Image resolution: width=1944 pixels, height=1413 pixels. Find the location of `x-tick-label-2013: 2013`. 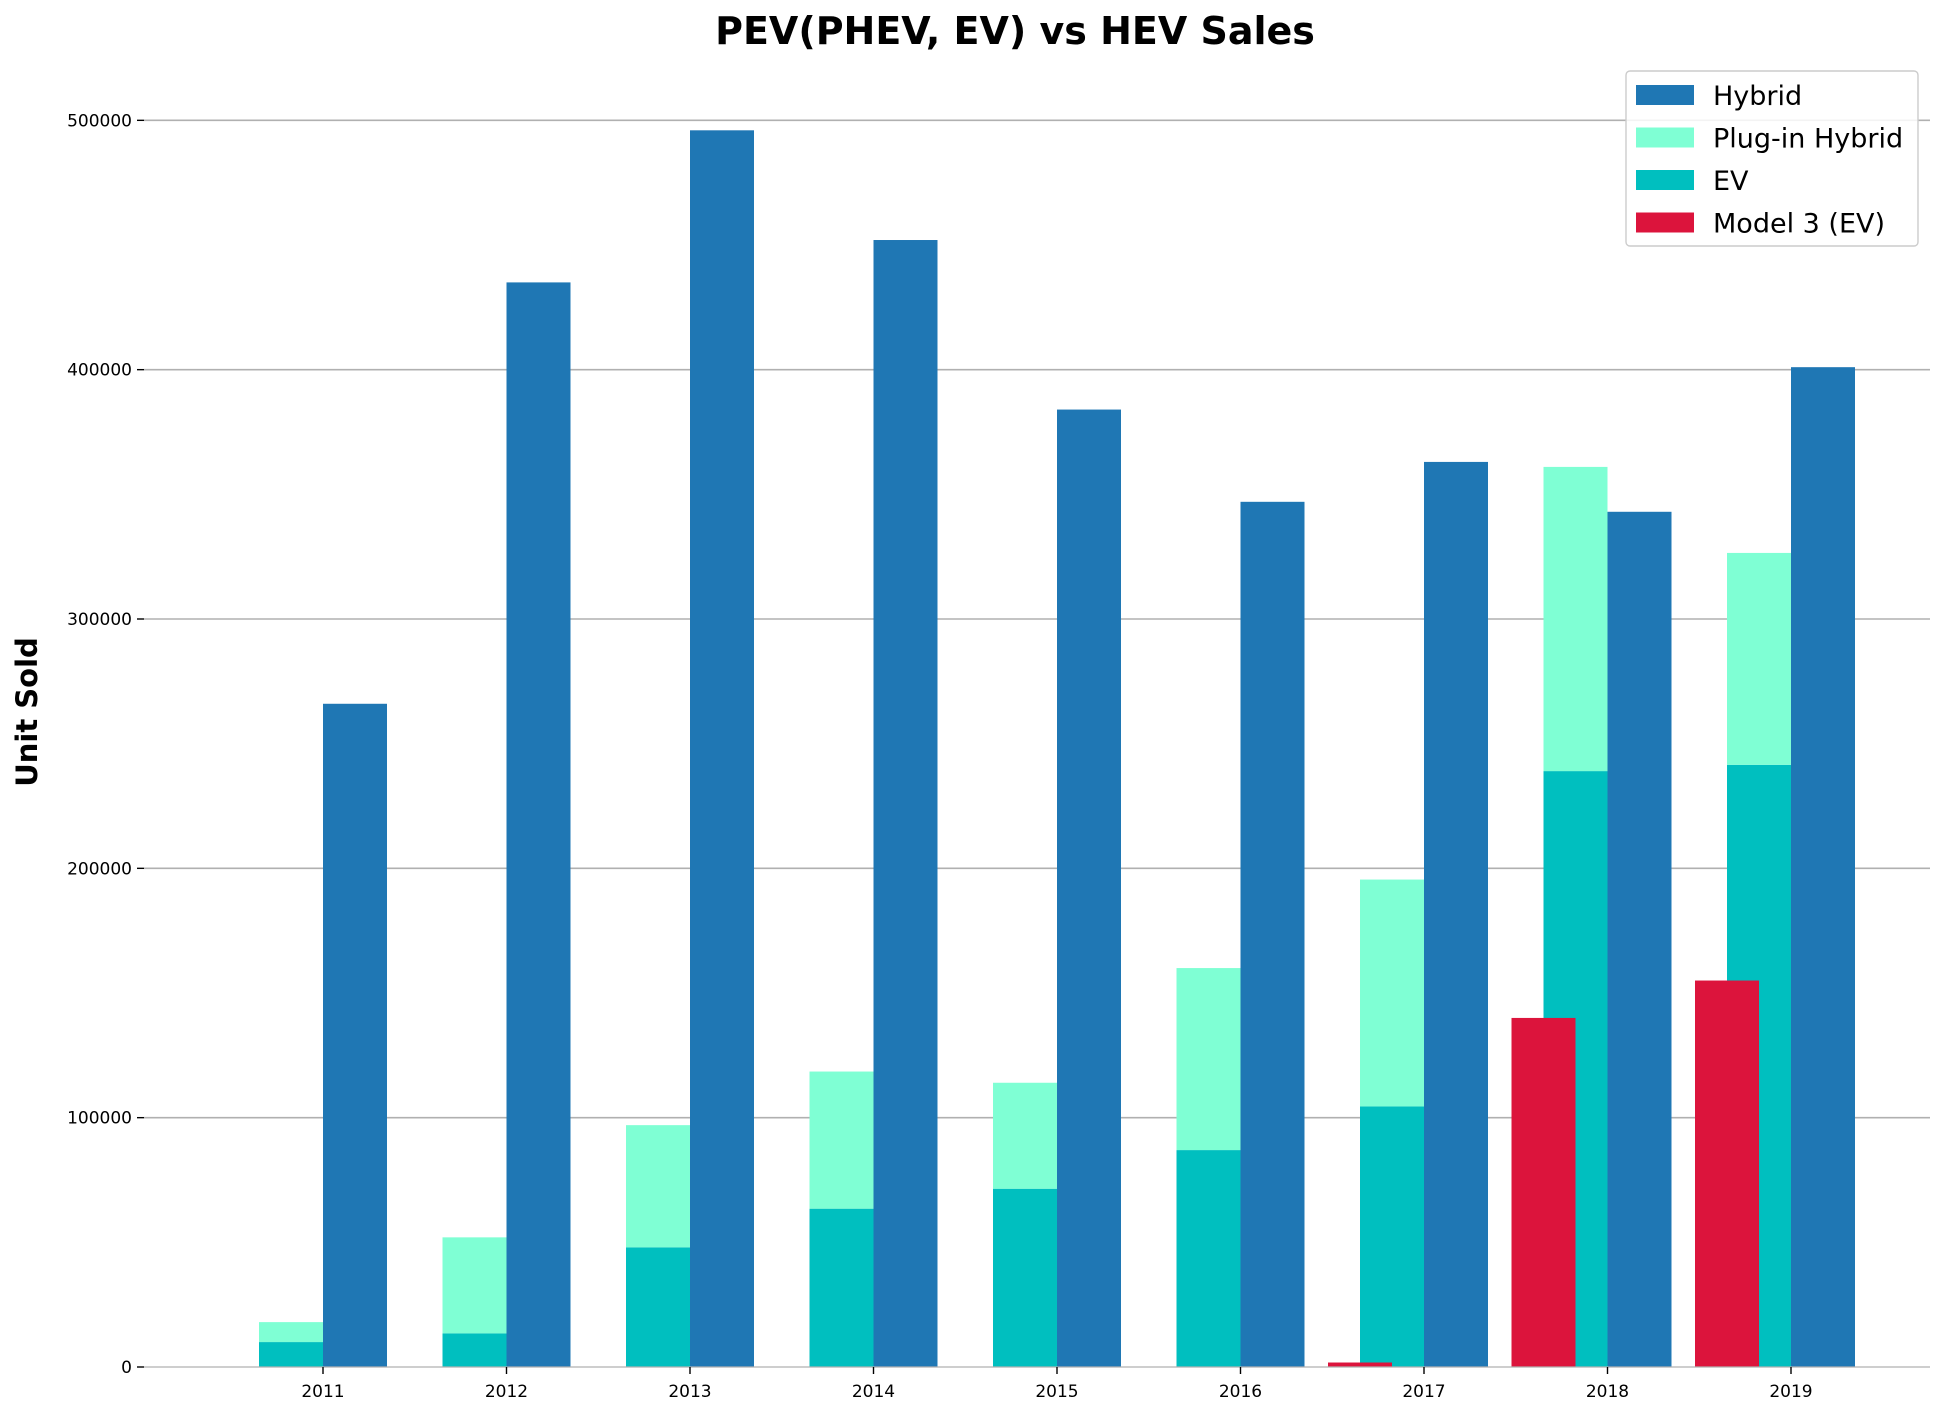

x-tick-label-2013: 2013 is located at coordinates (689, 1392).